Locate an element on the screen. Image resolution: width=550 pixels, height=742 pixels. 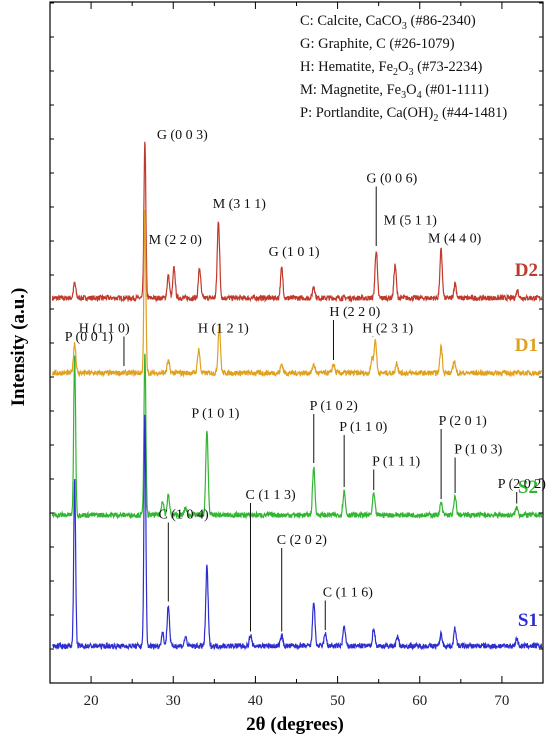
peak-label: H (2 3 1) is located at coordinates (387, 329).